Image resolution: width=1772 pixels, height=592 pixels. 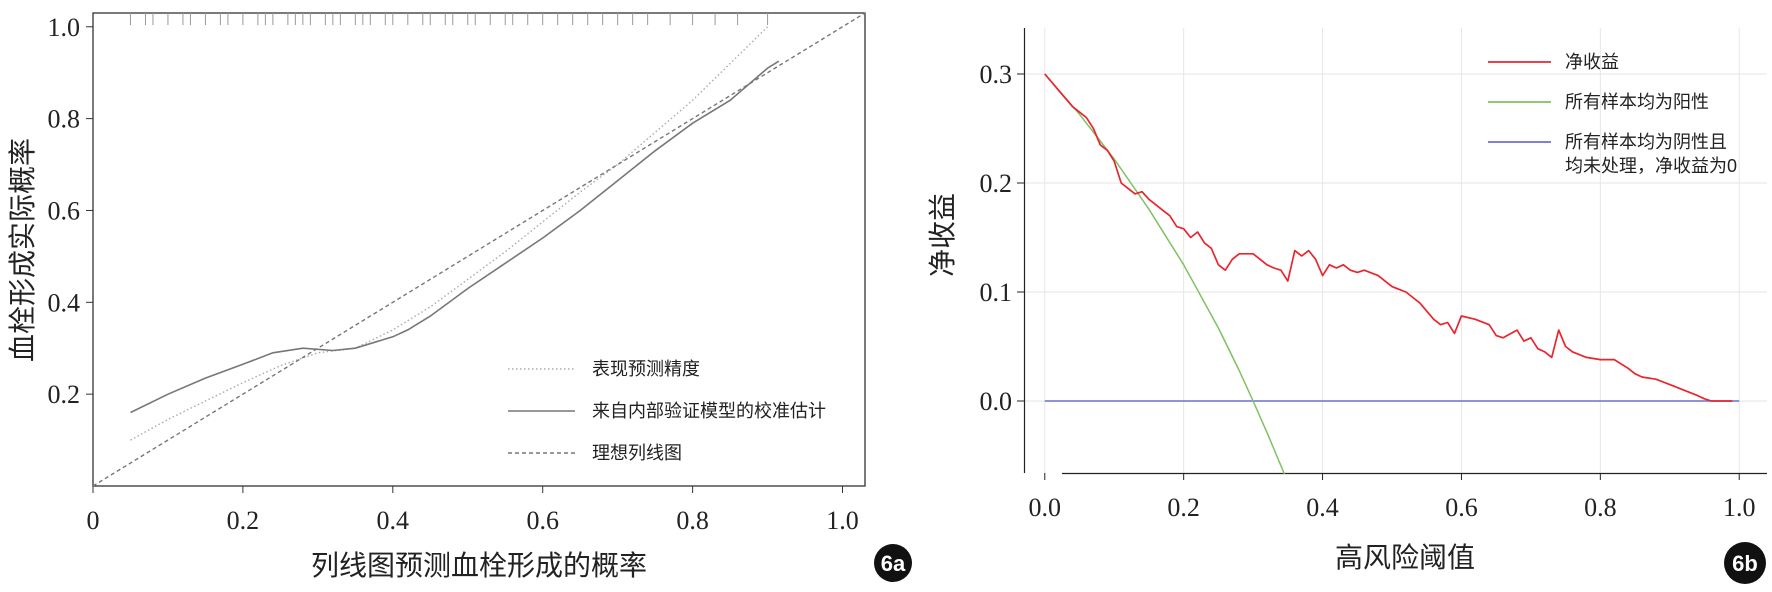 What do you see at coordinates (709, 411) in the screenshot?
I see `legend-label-bias-corrected: 来自内部验证模型的校准估计` at bounding box center [709, 411].